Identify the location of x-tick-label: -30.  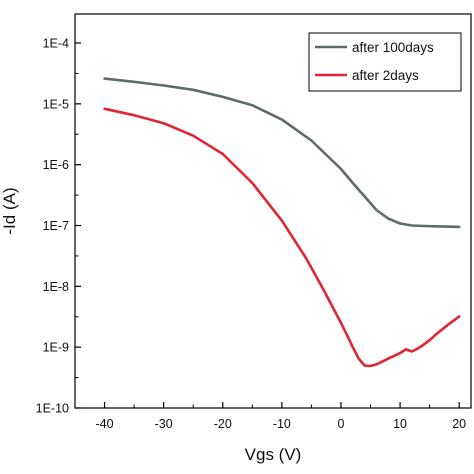
(164, 424).